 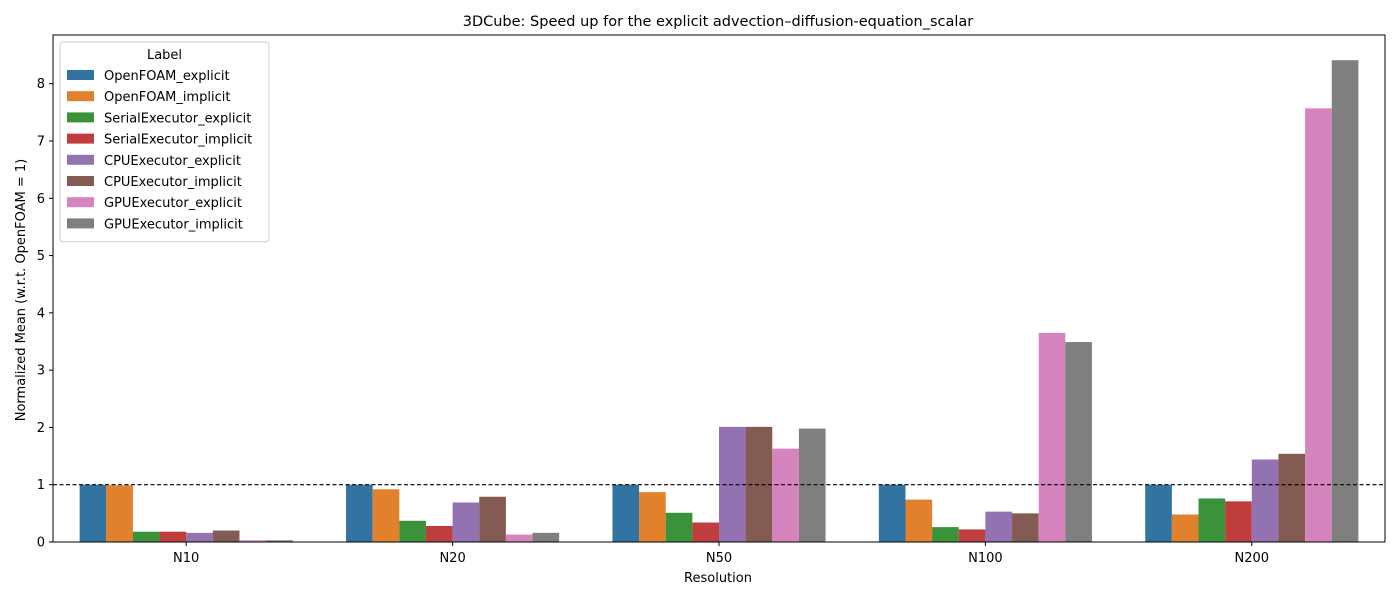 What do you see at coordinates (186, 558) in the screenshot?
I see `x-tick-label: N10` at bounding box center [186, 558].